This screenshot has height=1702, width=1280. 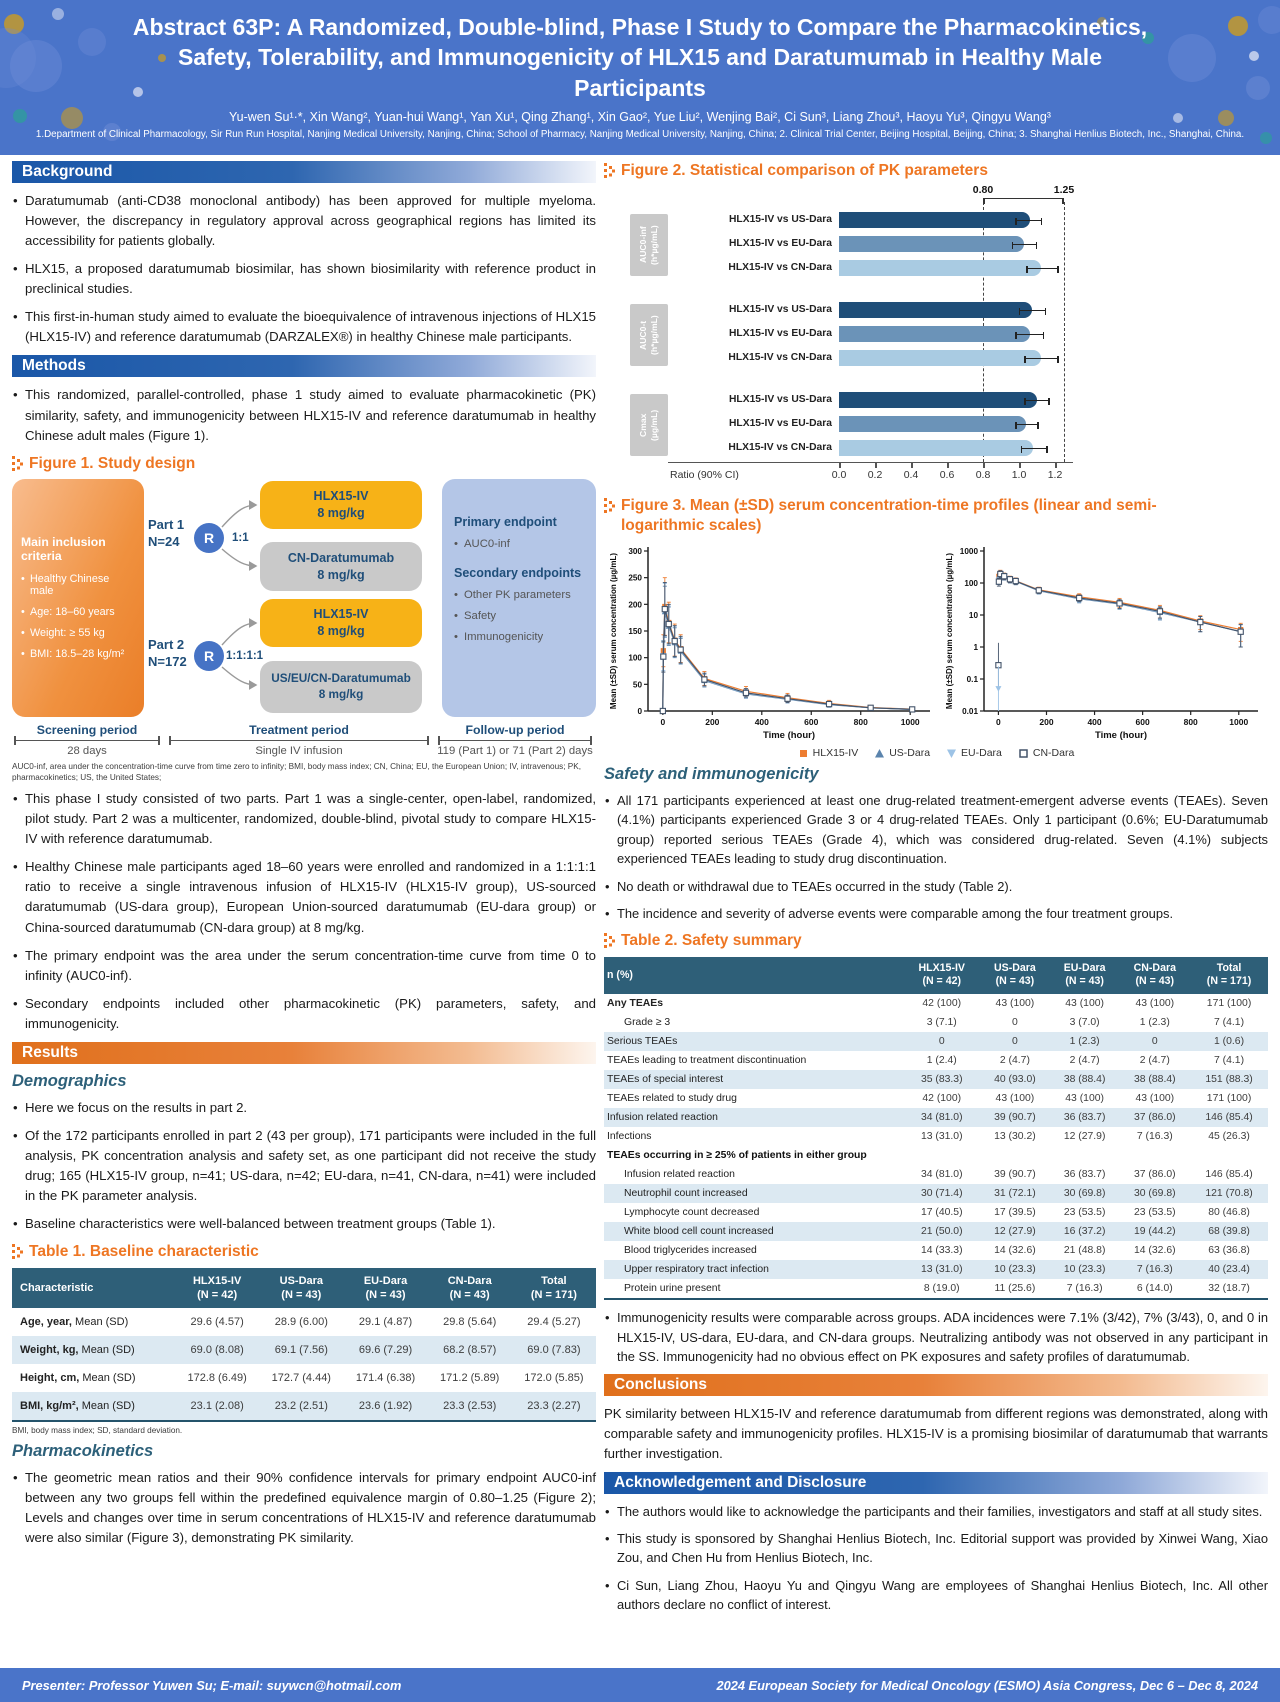 I want to click on timeline-value: Single IV infusion, so click(x=299, y=751).